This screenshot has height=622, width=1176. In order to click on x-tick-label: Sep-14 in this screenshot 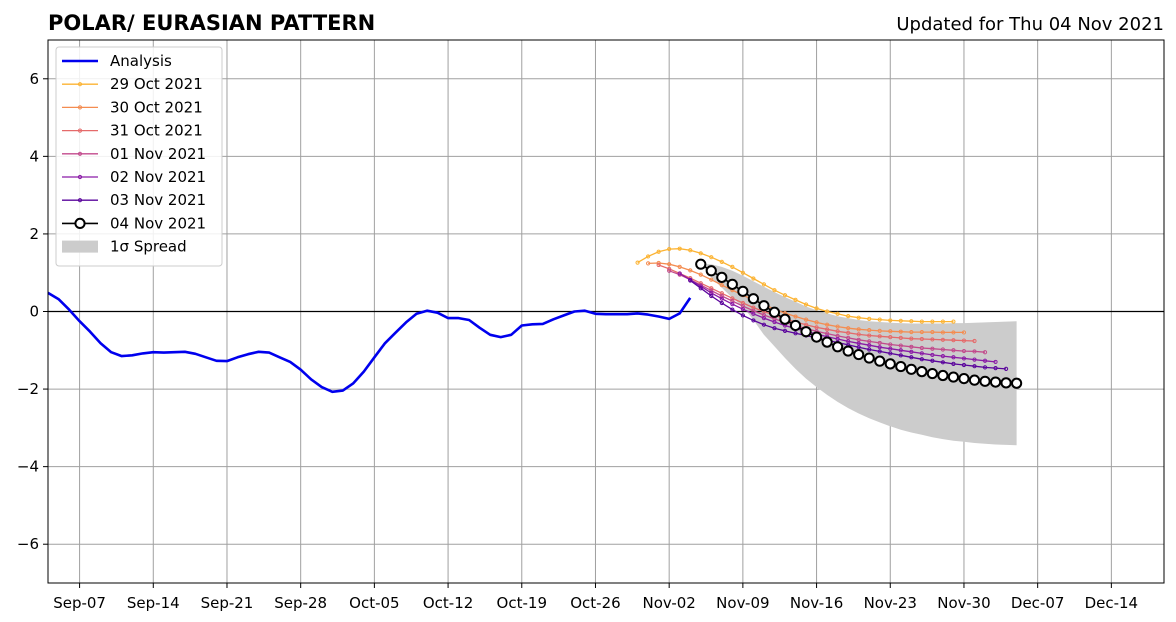, I will do `click(153, 603)`.